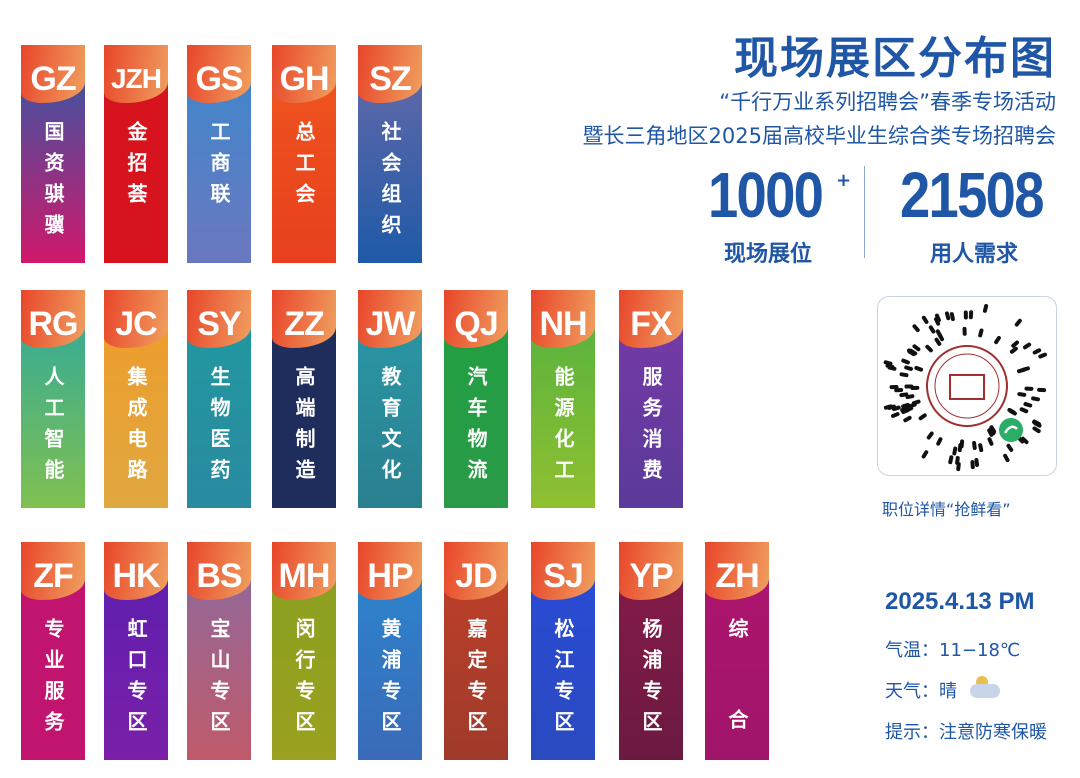 Image resolution: width=1080 pixels, height=778 pixels. What do you see at coordinates (53, 183) in the screenshot?
I see `zone-name: 国资骐骥` at bounding box center [53, 183].